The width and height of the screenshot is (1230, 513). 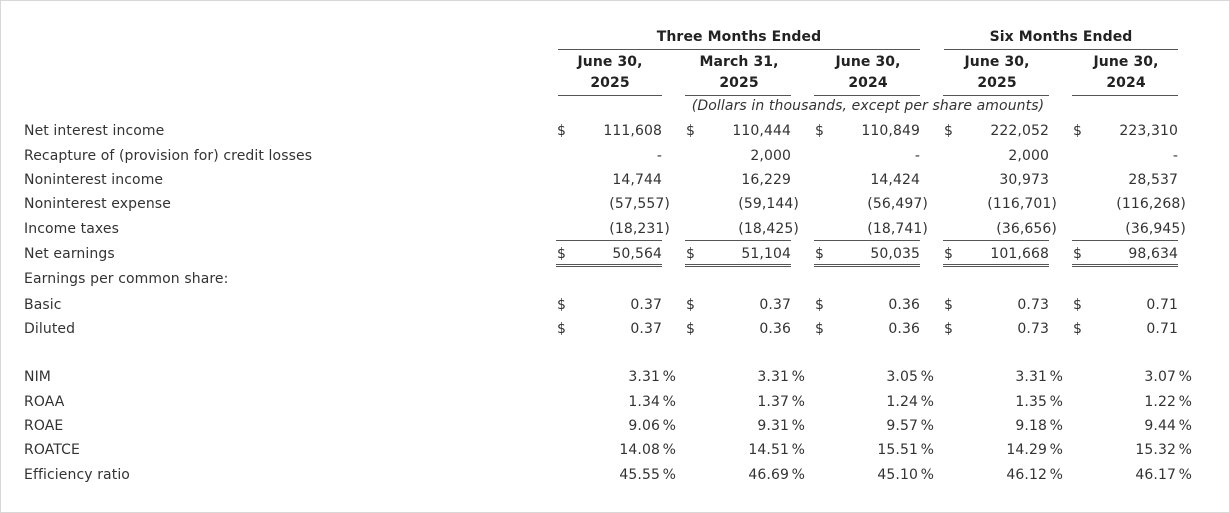 I want to click on table-cell: (36,945), so click(x=1155, y=229).